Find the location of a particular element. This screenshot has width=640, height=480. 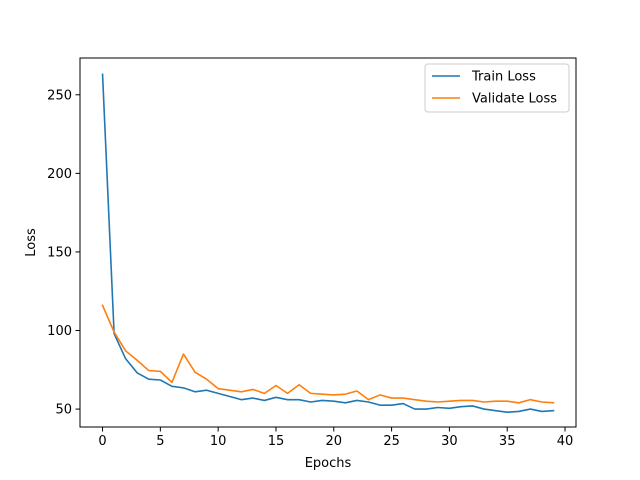

legend: Train Loss Validate Loss is located at coordinates (497, 88).